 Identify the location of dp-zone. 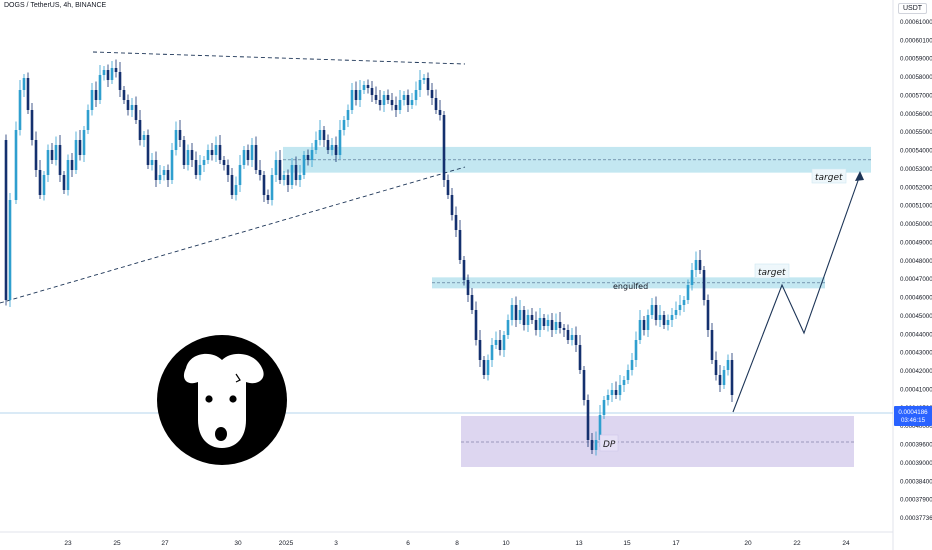
(657, 441).